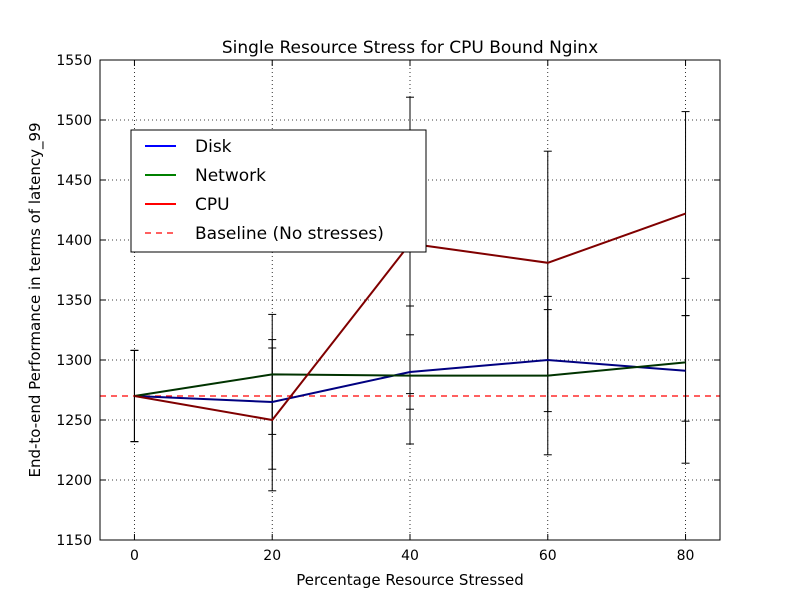 The image size is (800, 600). I want to click on y-tick-label: 1500, so click(74, 121).